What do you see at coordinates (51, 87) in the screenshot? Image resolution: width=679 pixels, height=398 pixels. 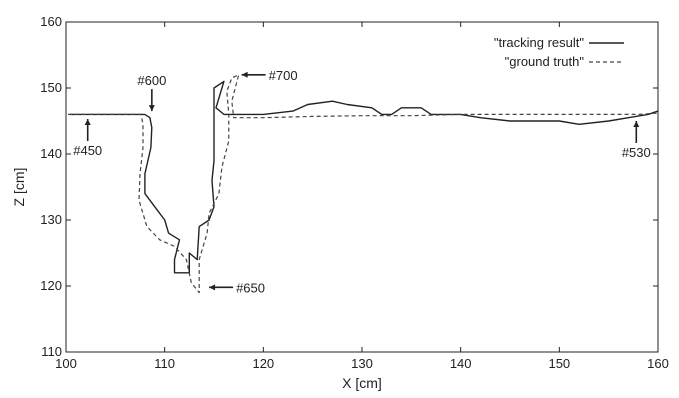 I see `y-tick-label: 150` at bounding box center [51, 87].